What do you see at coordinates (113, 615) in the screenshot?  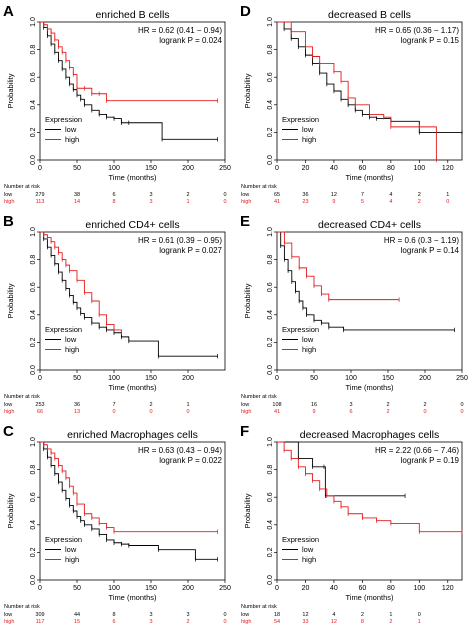 I see `risk-value-low: 8` at bounding box center [113, 615].